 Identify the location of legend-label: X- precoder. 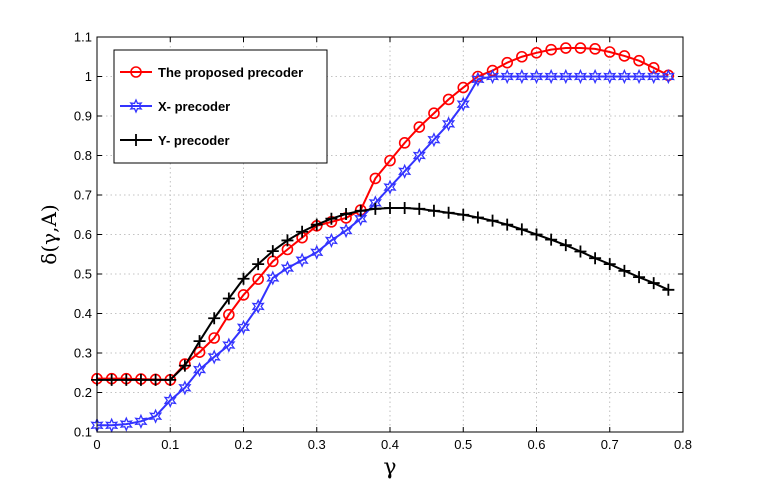
(194, 106).